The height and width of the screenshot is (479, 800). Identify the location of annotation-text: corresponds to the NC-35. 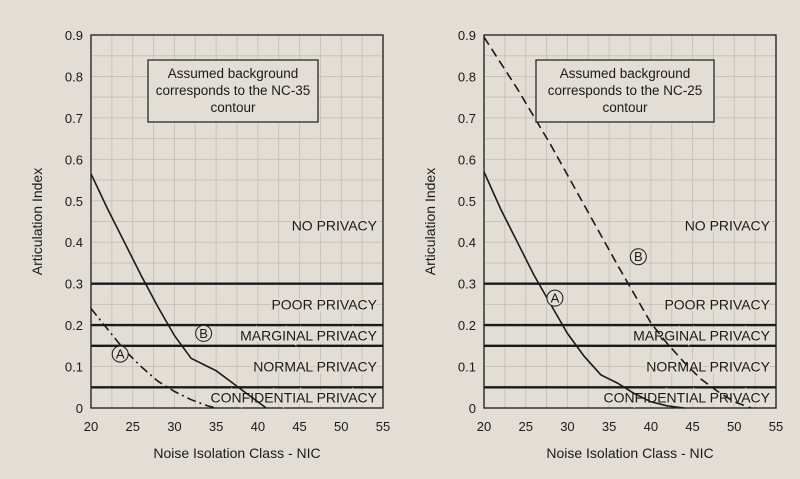
(233, 90).